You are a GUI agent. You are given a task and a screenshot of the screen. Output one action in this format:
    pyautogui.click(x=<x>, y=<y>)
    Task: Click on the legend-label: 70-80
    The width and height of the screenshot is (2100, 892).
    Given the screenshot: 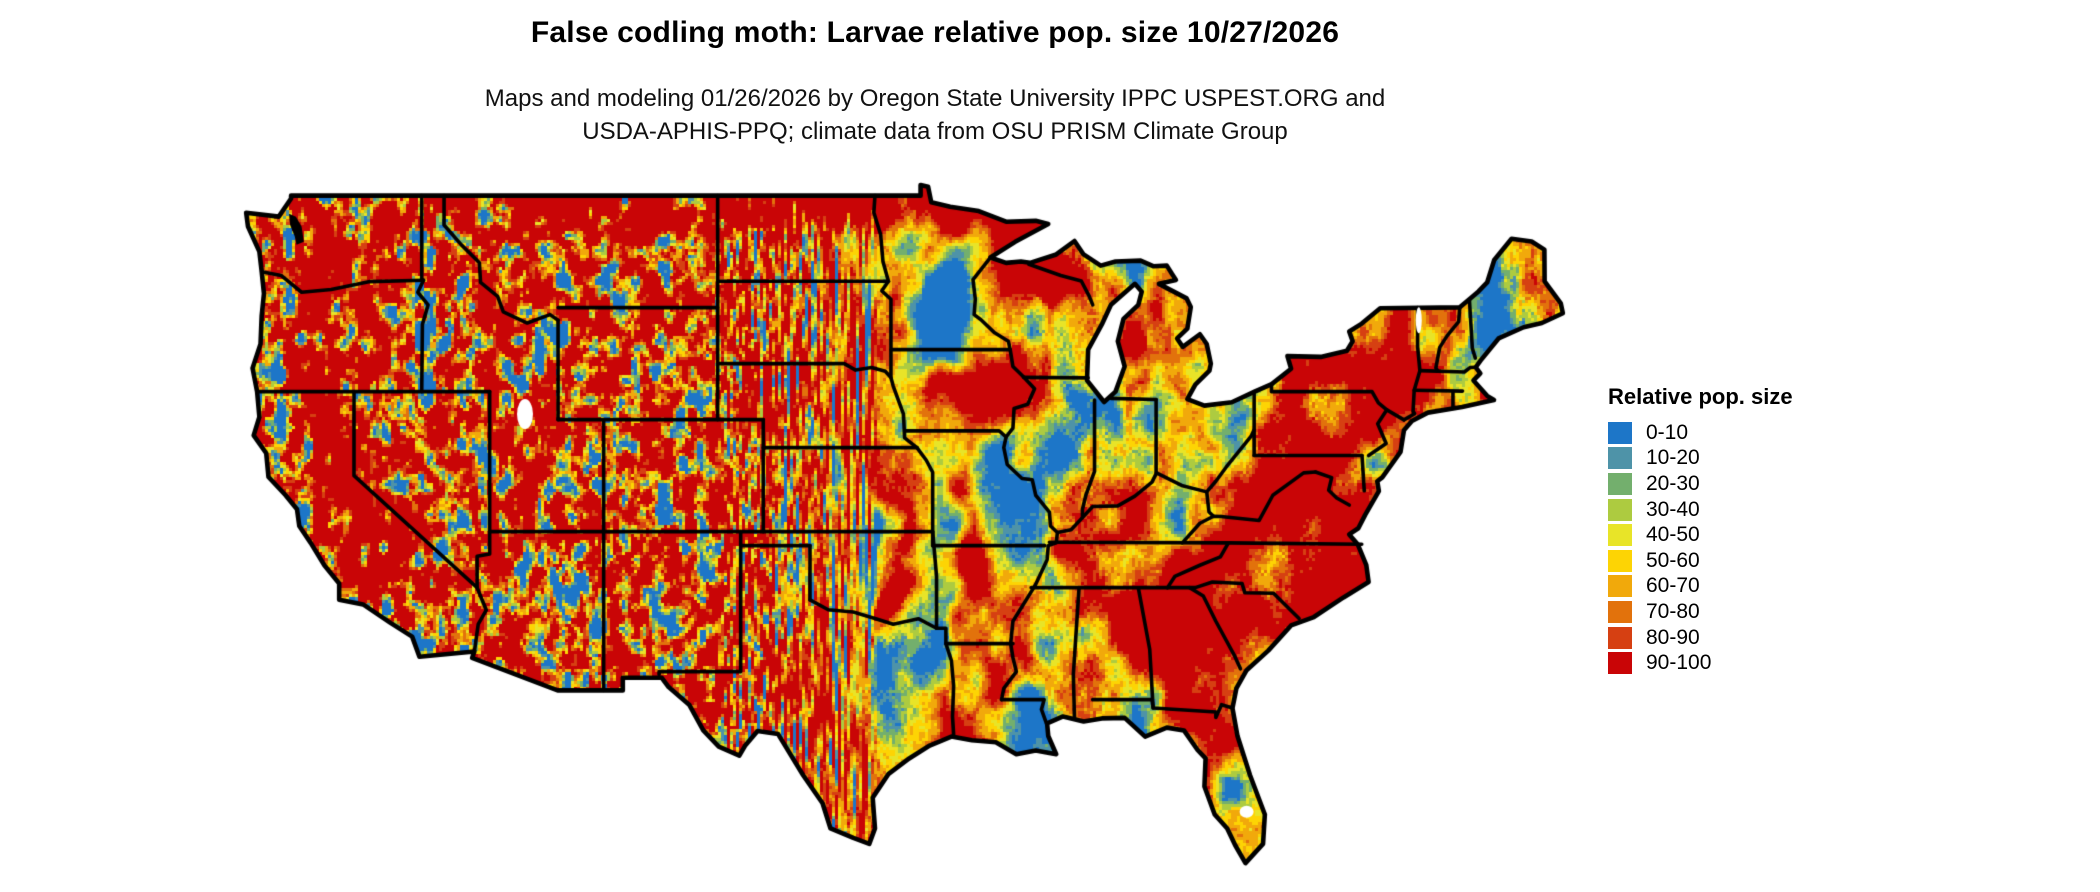 What is the action you would take?
    pyautogui.click(x=1673, y=611)
    